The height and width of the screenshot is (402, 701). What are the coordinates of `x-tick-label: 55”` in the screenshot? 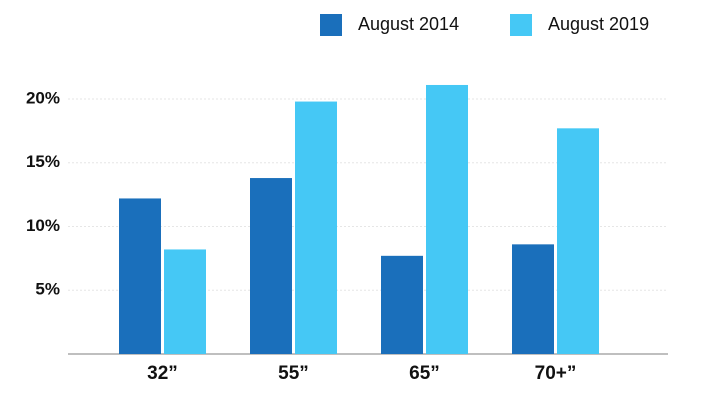 It's located at (293, 373).